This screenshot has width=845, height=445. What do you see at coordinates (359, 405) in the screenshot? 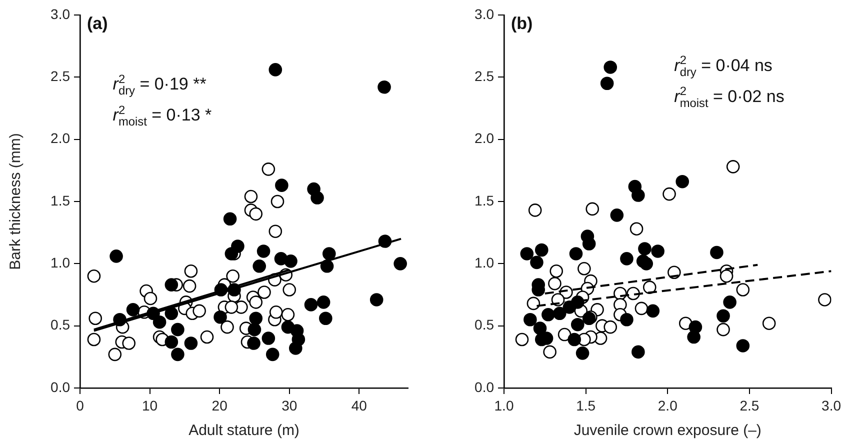
I see `x-tick-label: 40` at bounding box center [359, 405].